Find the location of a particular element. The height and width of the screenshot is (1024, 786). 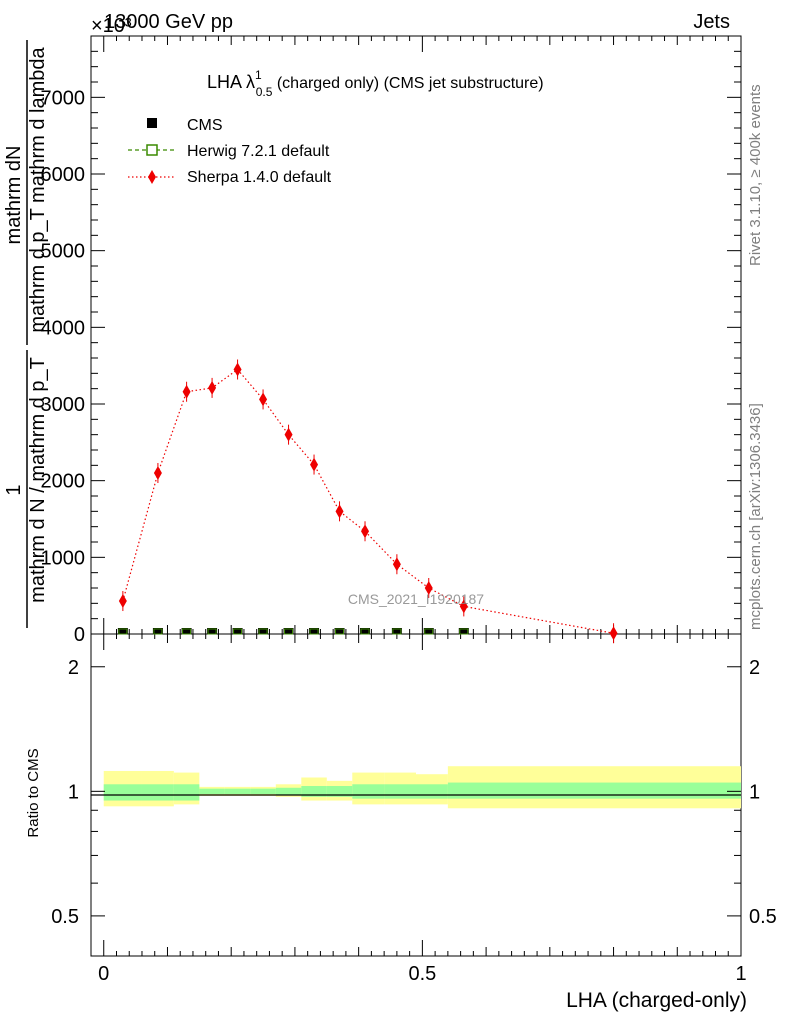

xtick-label: 0 is located at coordinates (103, 974).